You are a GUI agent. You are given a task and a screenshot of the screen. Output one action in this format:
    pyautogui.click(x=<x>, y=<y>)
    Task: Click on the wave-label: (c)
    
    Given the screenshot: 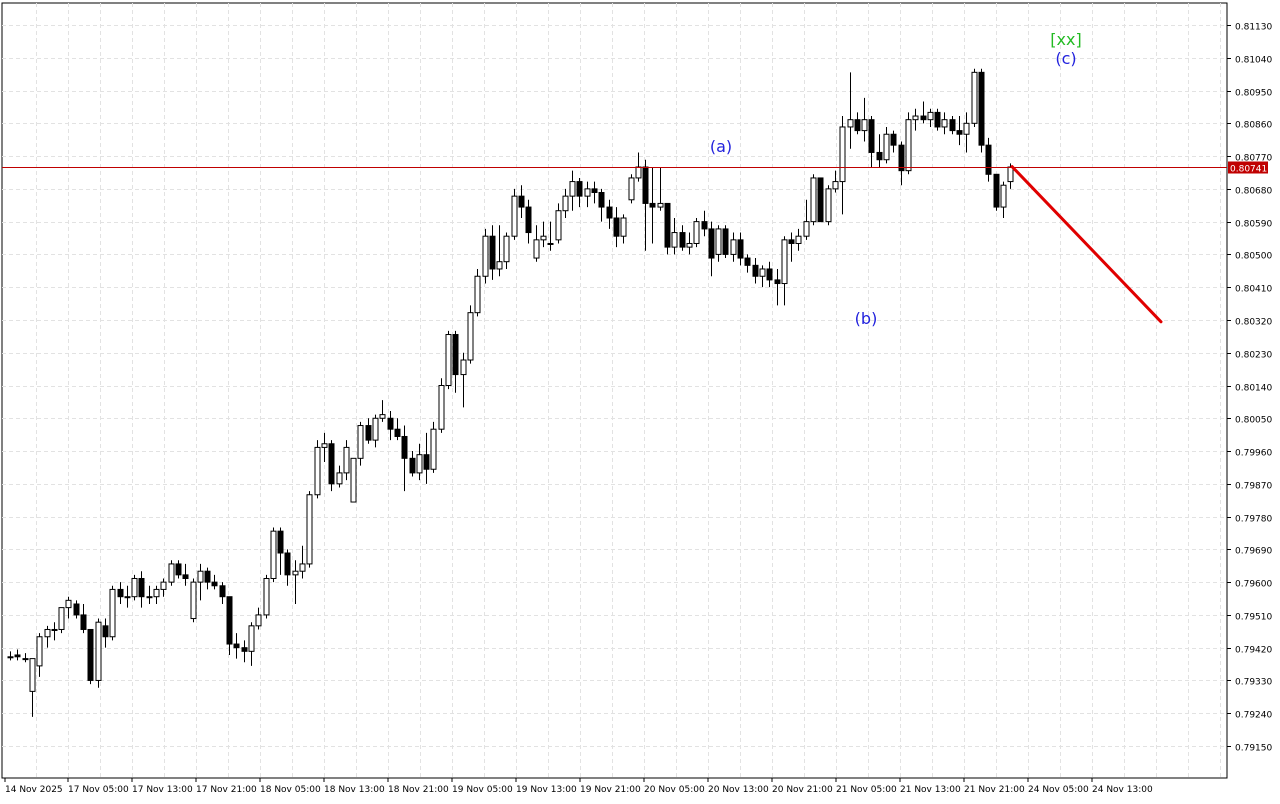 What is the action you would take?
    pyautogui.click(x=1065, y=58)
    